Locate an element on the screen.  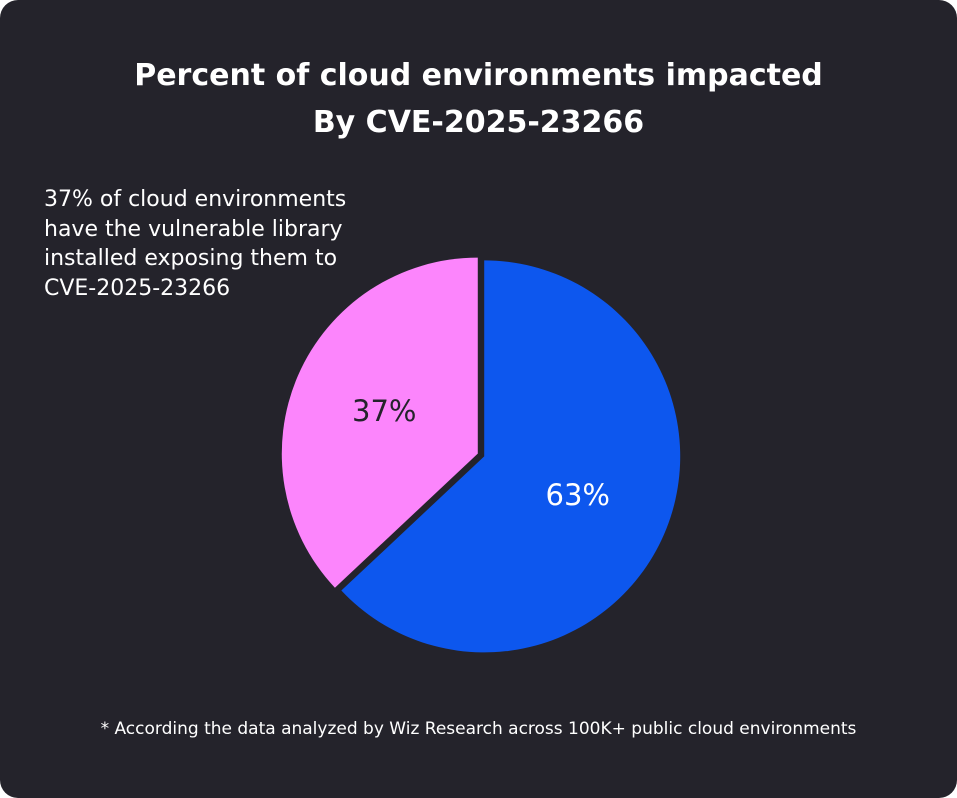
annotation-line-1: 37% of cloud environments is located at coordinates (195, 199).